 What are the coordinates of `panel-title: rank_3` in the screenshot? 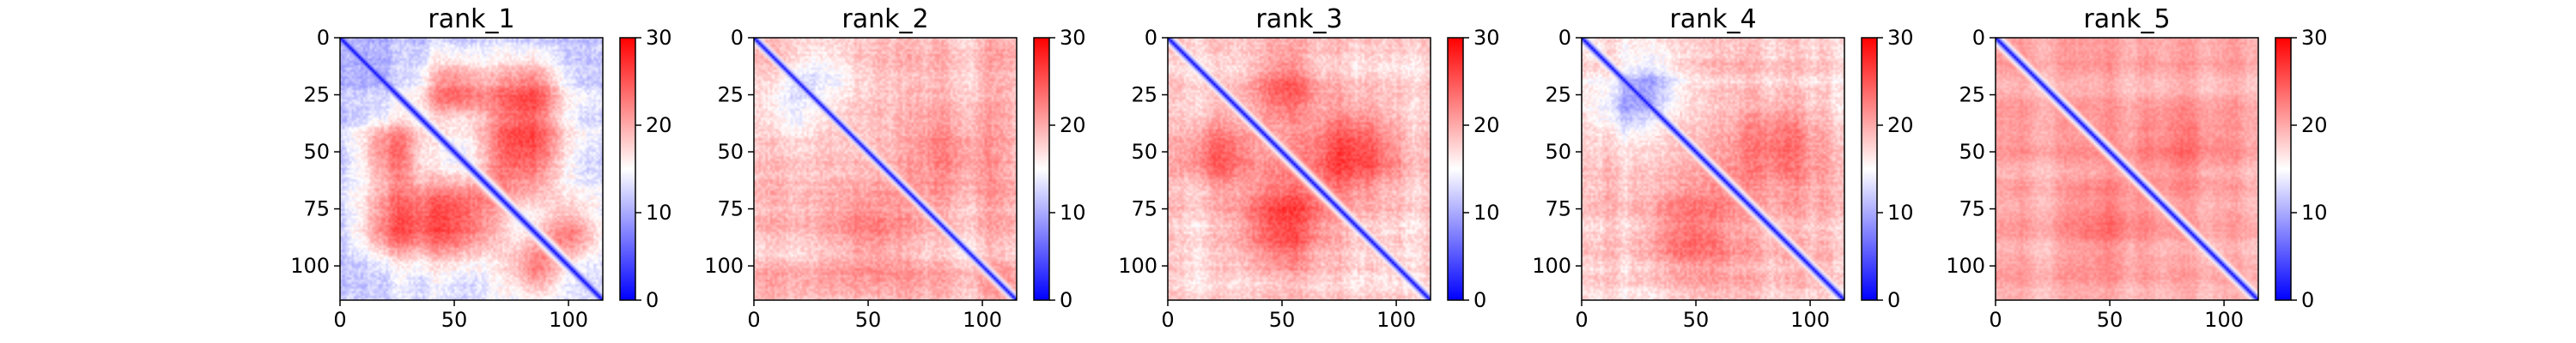 It's located at (1298, 19).